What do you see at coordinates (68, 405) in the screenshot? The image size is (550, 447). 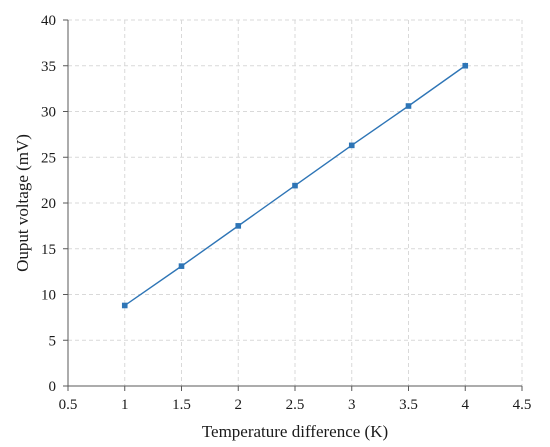 I see `x-tick-label: 0.5` at bounding box center [68, 405].